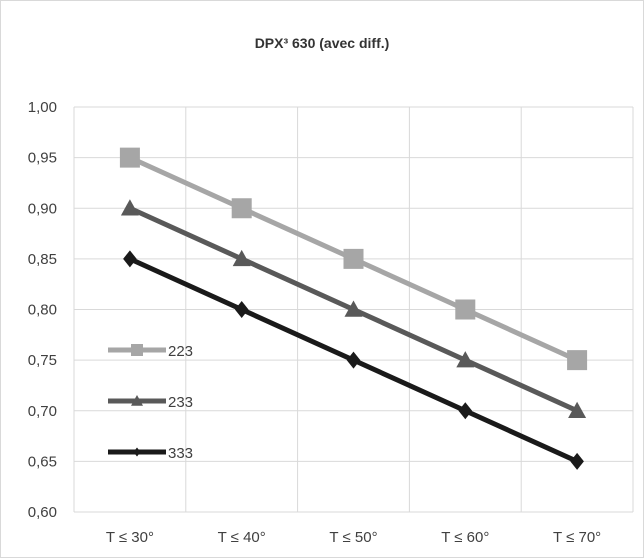 This screenshot has height=558, width=644. I want to click on x-tick-label: T ≤ 50°, so click(353, 537).